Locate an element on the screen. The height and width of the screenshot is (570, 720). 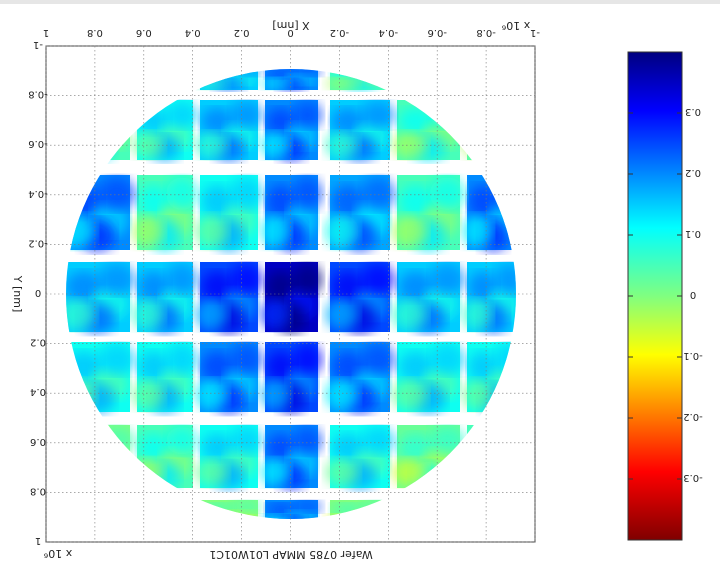
y-tick-label: -0.6 is located at coordinates (38, 143).